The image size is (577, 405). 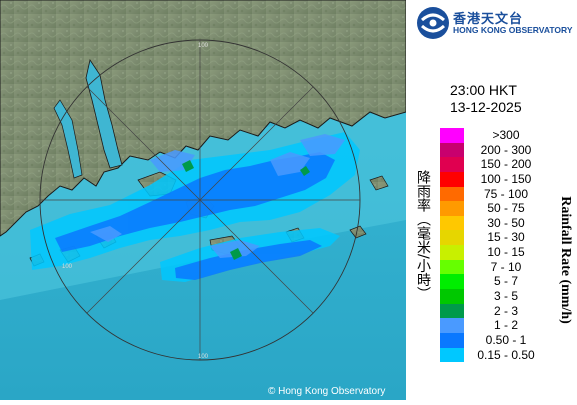 I want to click on observation-time: 23:00 HKT, so click(x=483, y=90).